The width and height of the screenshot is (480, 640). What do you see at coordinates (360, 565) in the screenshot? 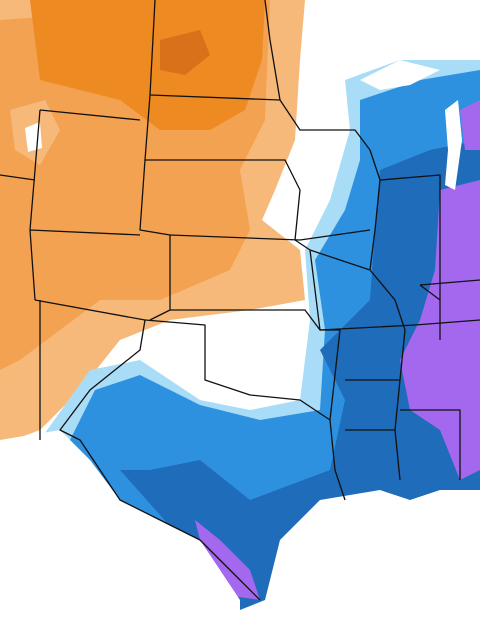
I see `gulf-of-mexico` at bounding box center [360, 565].